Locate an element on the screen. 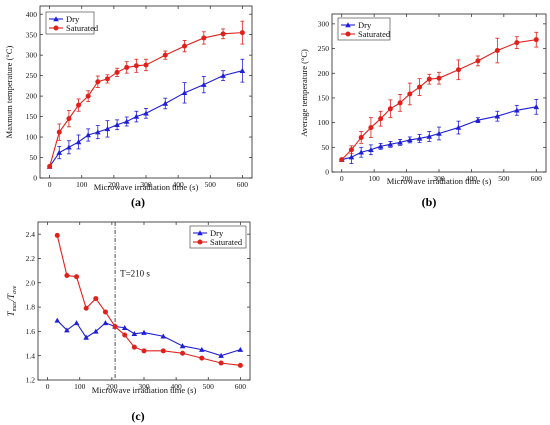 The width and height of the screenshot is (550, 425). y-axis-title-part: /T is located at coordinates (11, 298).